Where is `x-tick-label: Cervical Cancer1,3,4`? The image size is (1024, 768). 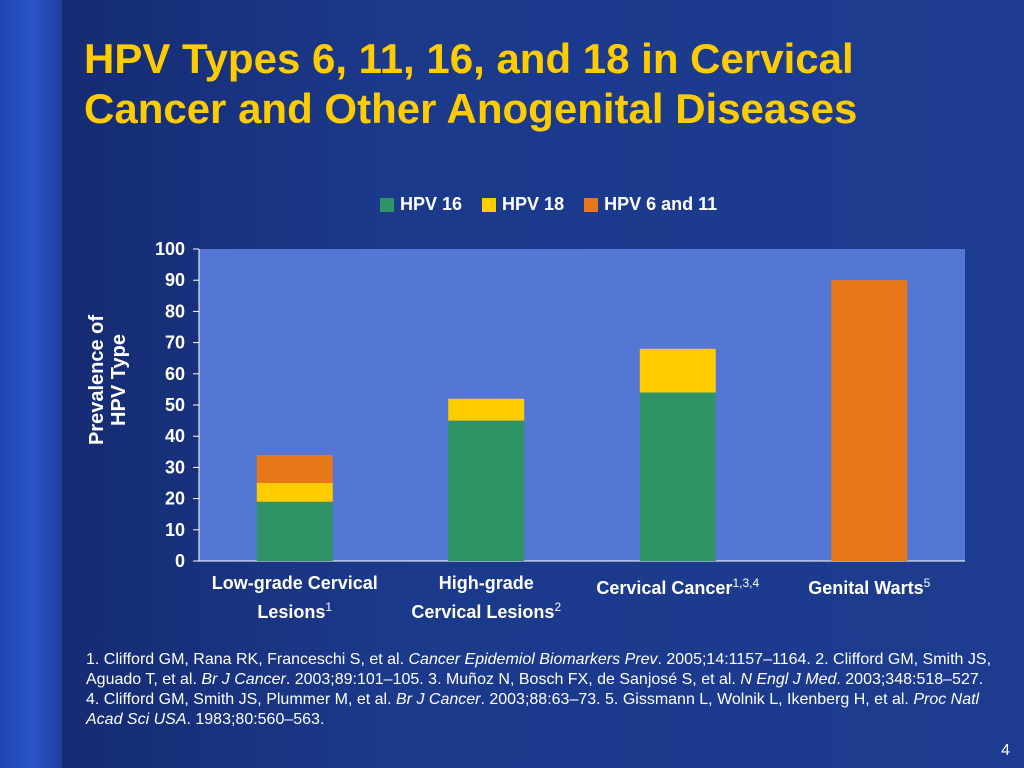 x-tick-label: Cervical Cancer1,3,4 is located at coordinates (678, 585).